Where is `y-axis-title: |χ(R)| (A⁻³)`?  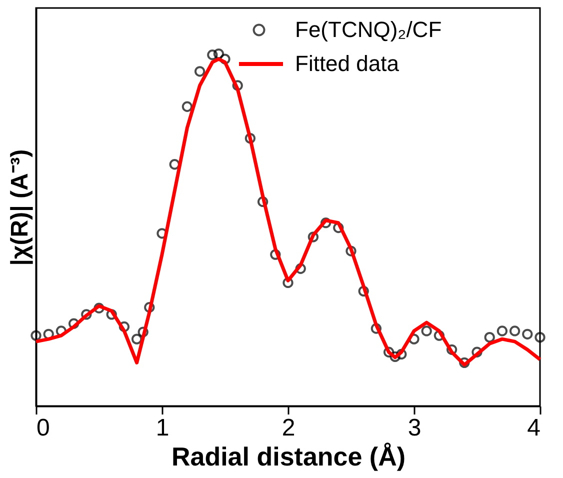 y-axis-title: |χ(R)| (A⁻³) is located at coordinates (20, 207).